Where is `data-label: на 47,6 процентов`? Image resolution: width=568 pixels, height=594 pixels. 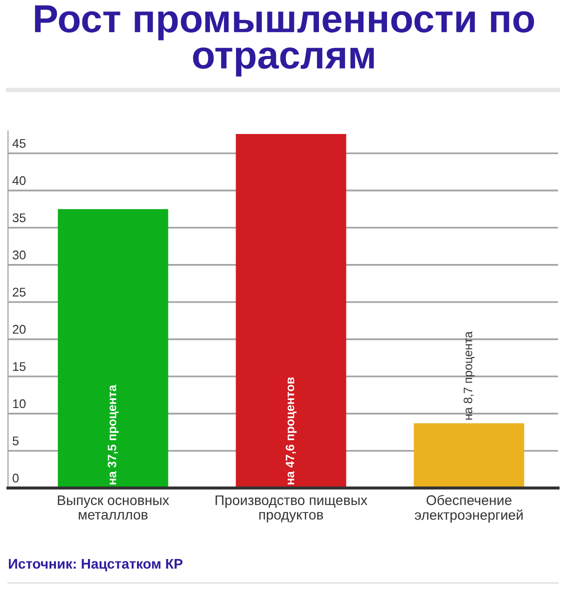 data-label: на 47,6 процентов is located at coordinates (291, 430).